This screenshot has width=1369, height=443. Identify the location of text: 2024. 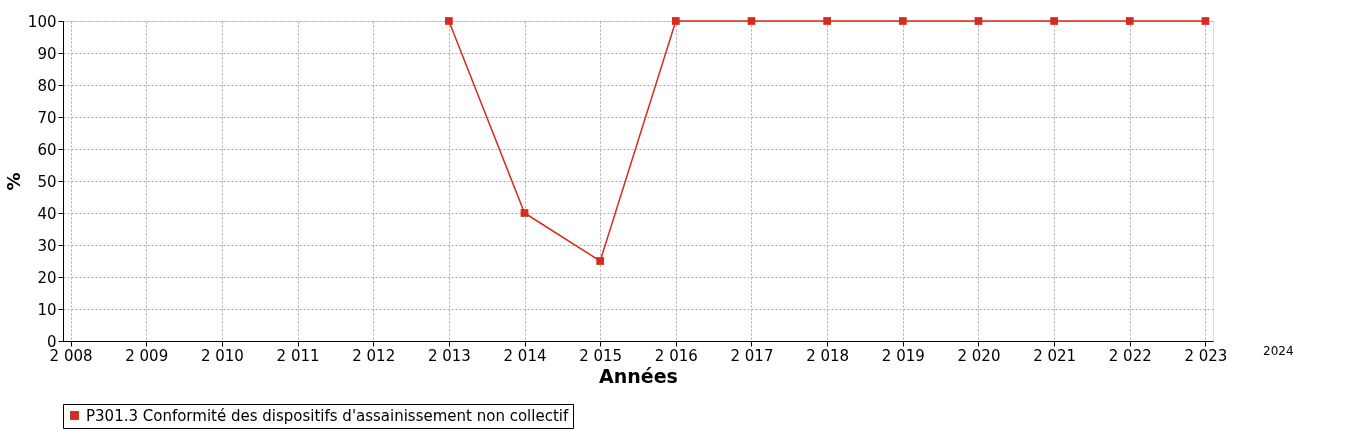
(1278, 351).